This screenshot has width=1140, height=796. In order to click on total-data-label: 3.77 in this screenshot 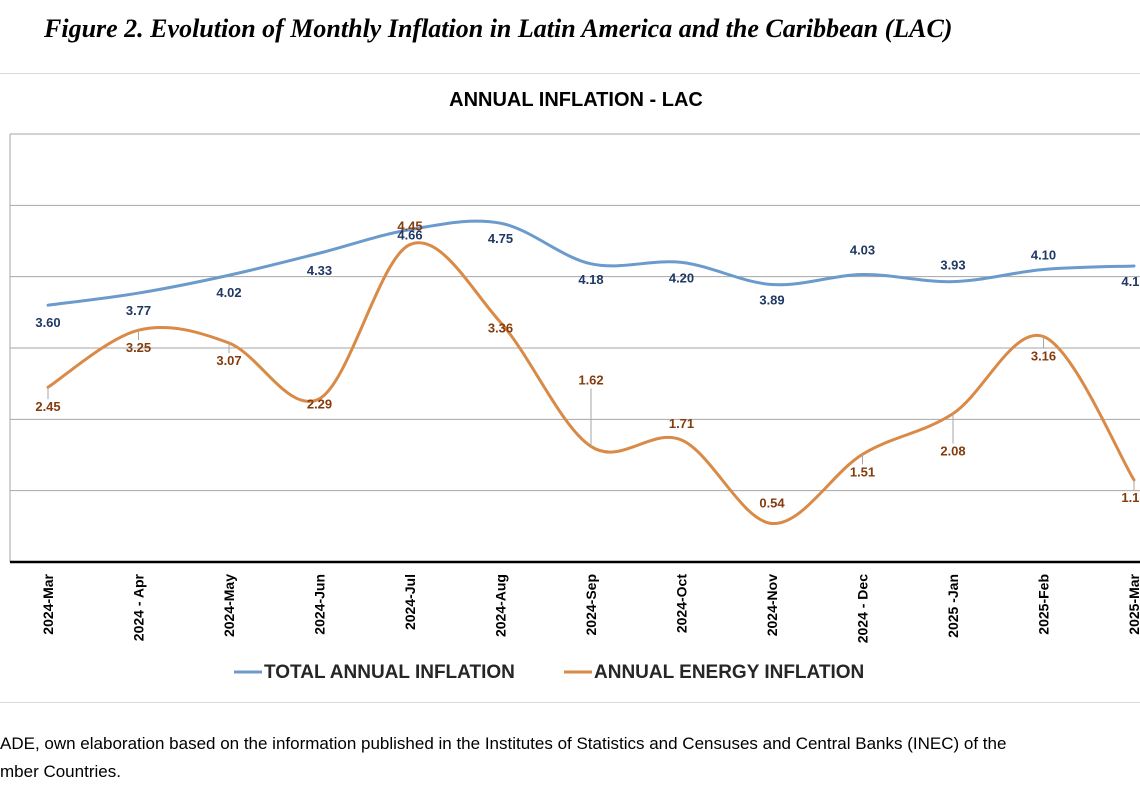, I will do `click(138, 310)`.